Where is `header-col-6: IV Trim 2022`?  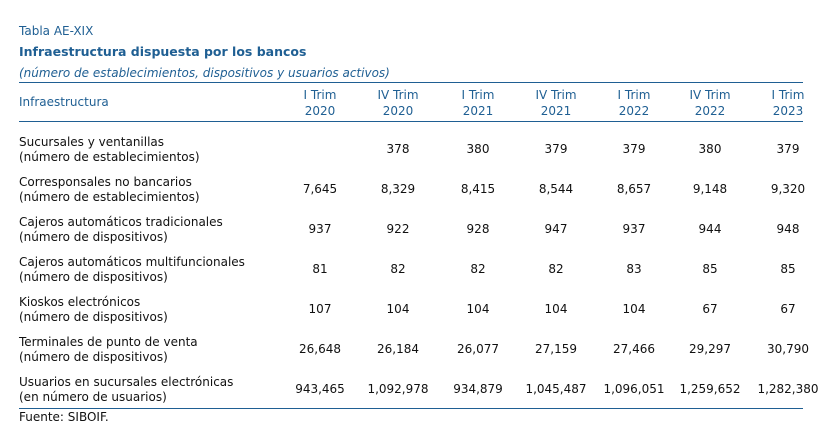
header-col-6: IV Trim 2022 is located at coordinates (710, 103).